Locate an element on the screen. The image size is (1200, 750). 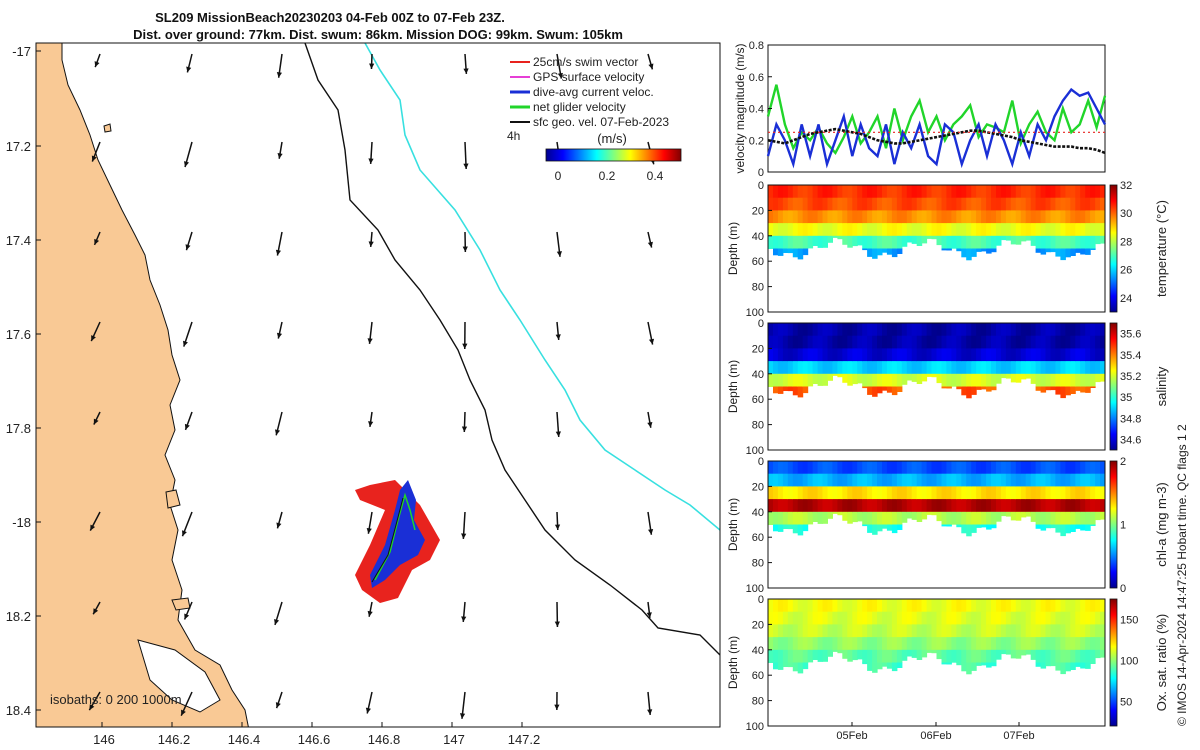
y-tick-label: 0.2 is located at coordinates (756, 141).